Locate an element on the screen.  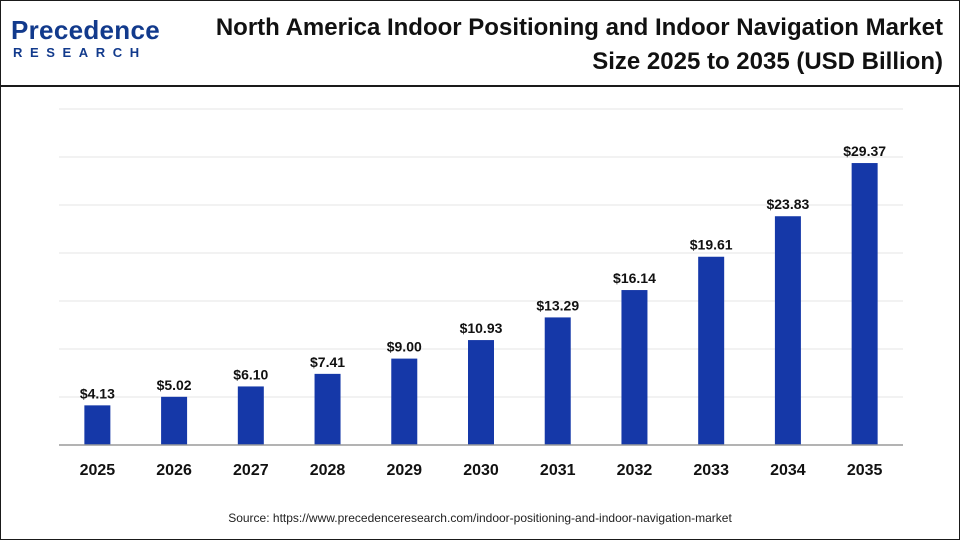
bar-value-label-2033: $19.61 is located at coordinates (711, 245).